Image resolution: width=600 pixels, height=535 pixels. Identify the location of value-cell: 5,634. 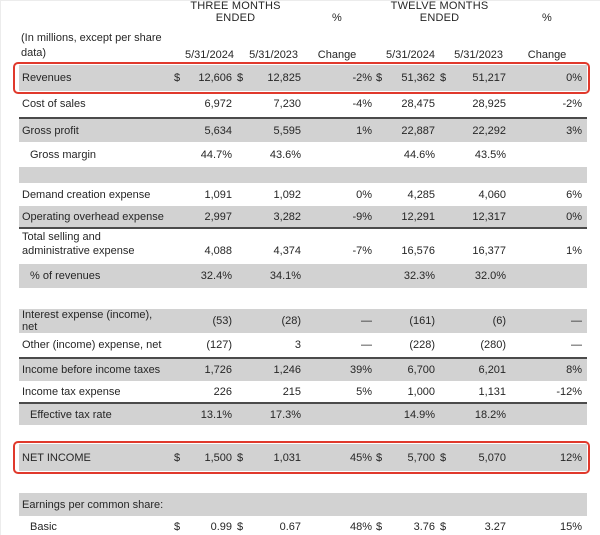
(209, 129).